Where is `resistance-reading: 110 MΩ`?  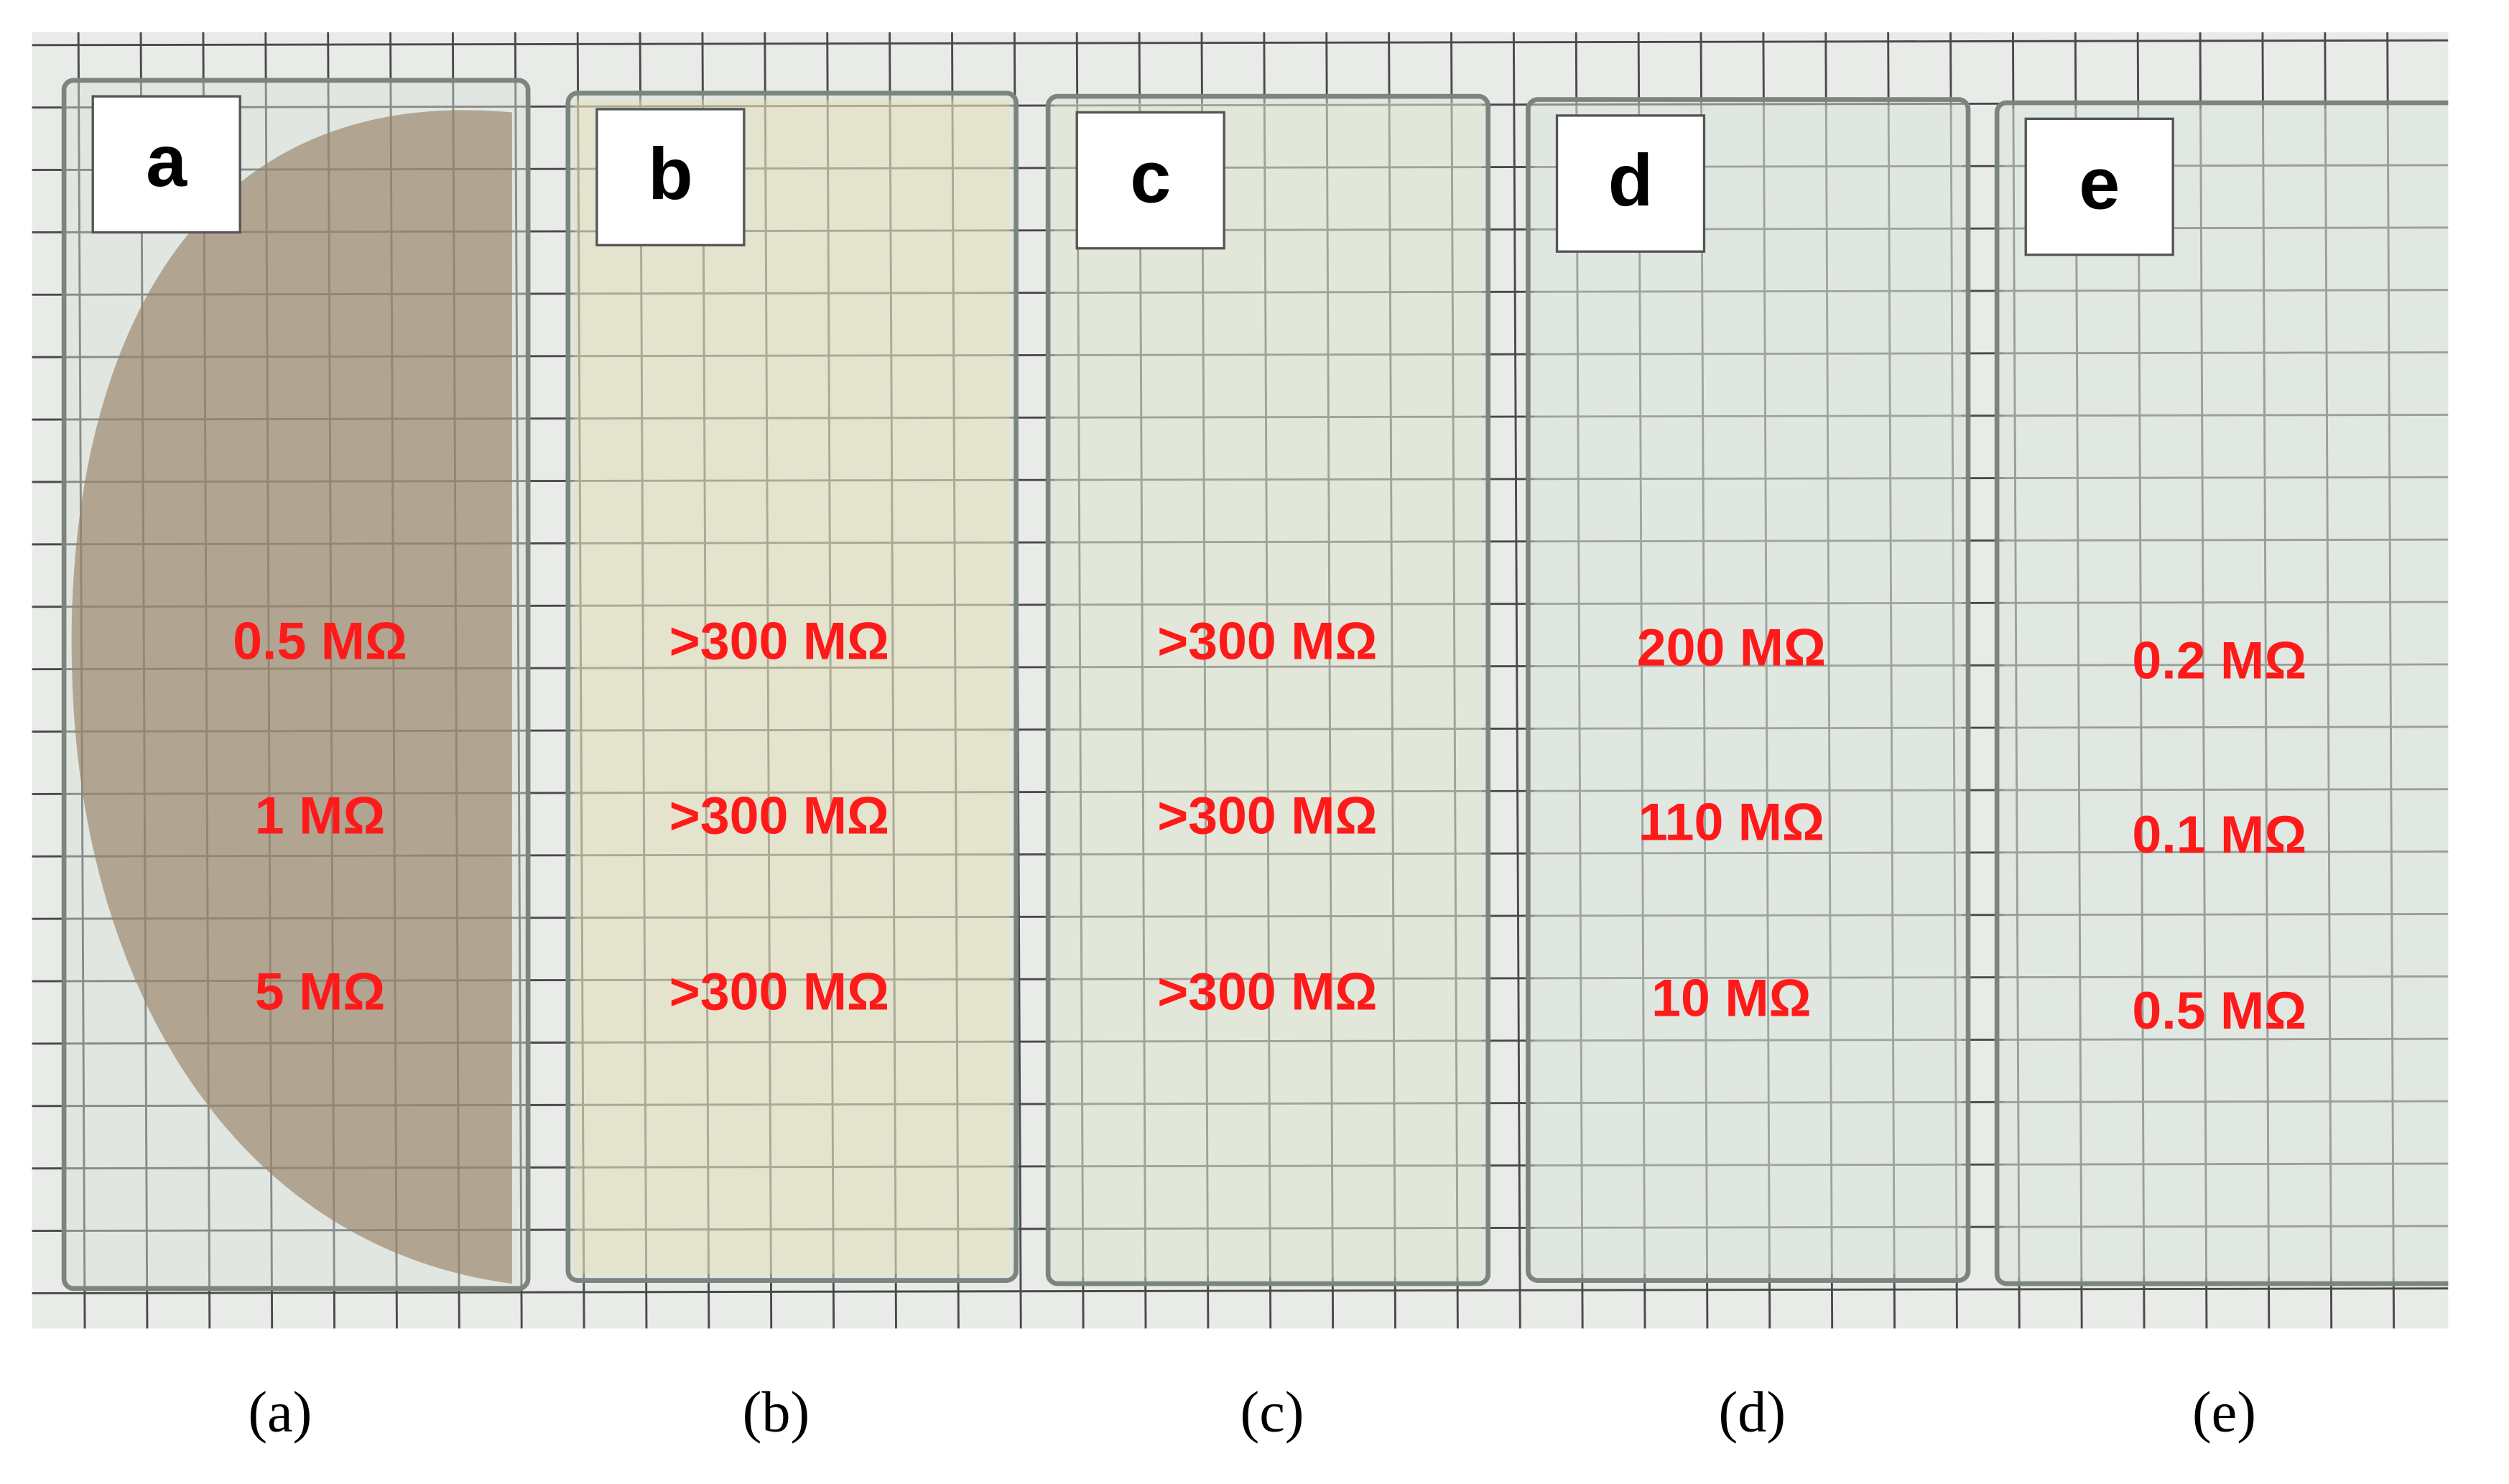 resistance-reading: 110 MΩ is located at coordinates (1731, 821).